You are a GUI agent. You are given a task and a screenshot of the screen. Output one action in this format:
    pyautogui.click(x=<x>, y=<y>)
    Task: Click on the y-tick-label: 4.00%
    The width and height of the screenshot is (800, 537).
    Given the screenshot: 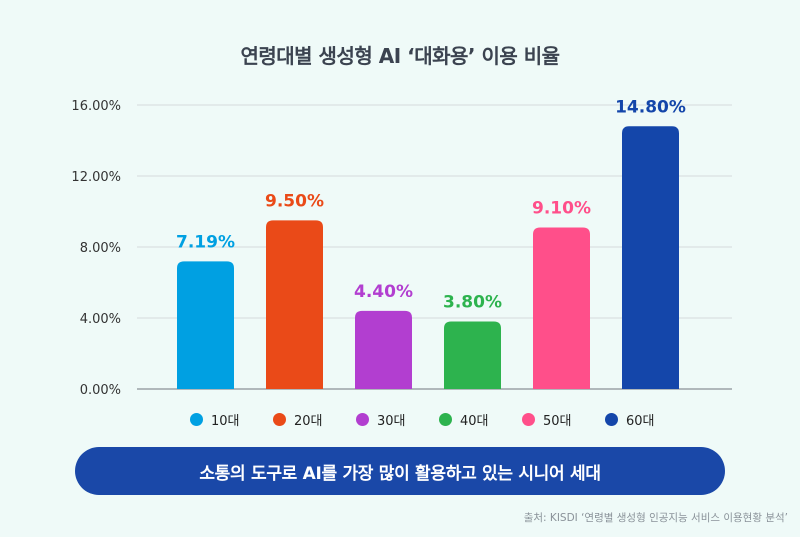 What is the action you would take?
    pyautogui.click(x=100, y=319)
    